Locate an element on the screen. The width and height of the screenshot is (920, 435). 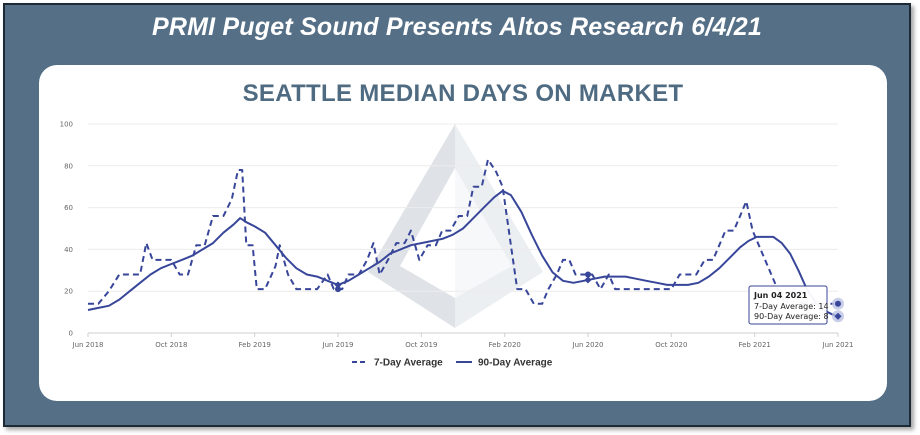
y-tick-label: 40 is located at coordinates (68, 250).